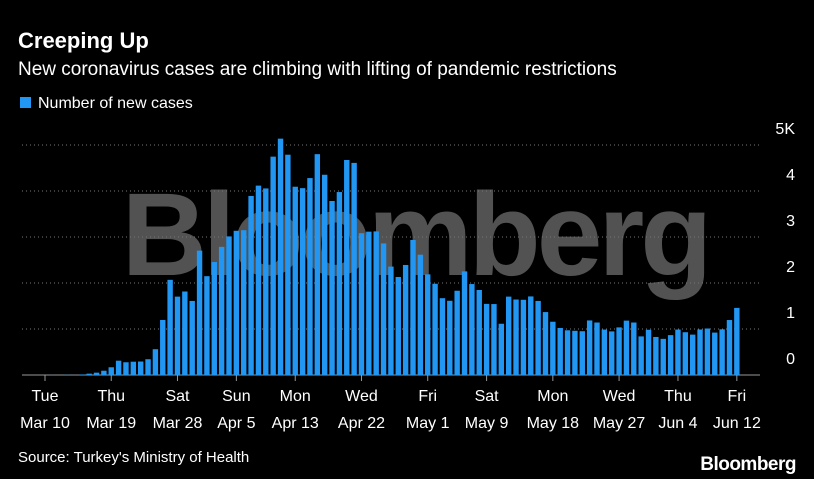 This screenshot has width=814, height=479. I want to click on x-tick-label: Apr 13, so click(295, 423).